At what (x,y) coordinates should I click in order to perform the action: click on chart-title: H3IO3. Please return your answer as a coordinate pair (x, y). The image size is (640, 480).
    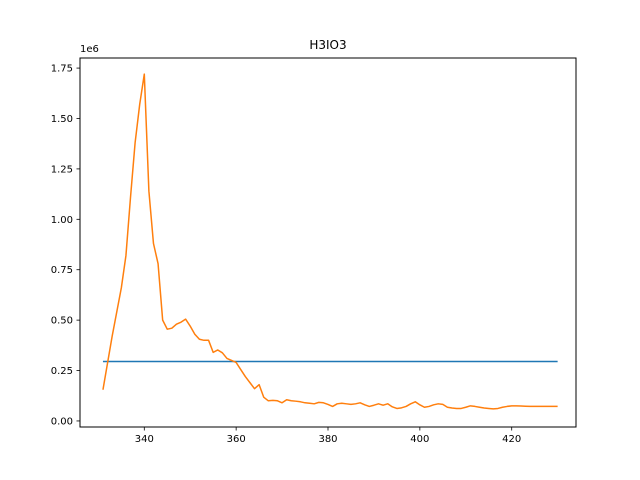
    Looking at the image, I should click on (327, 45).